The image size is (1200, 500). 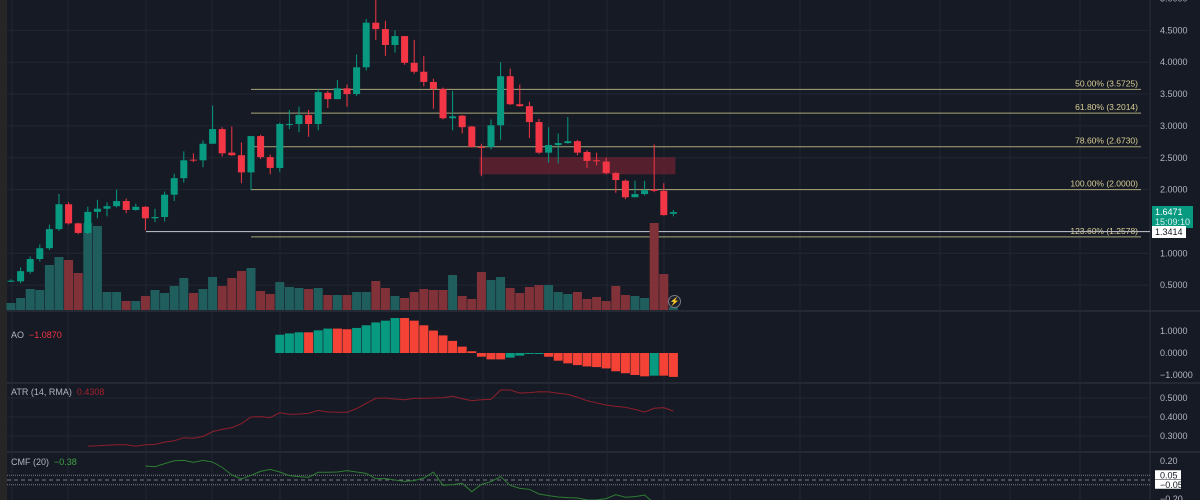 What do you see at coordinates (1174, 190) in the screenshot?
I see `price-axis-label: 2.0000` at bounding box center [1174, 190].